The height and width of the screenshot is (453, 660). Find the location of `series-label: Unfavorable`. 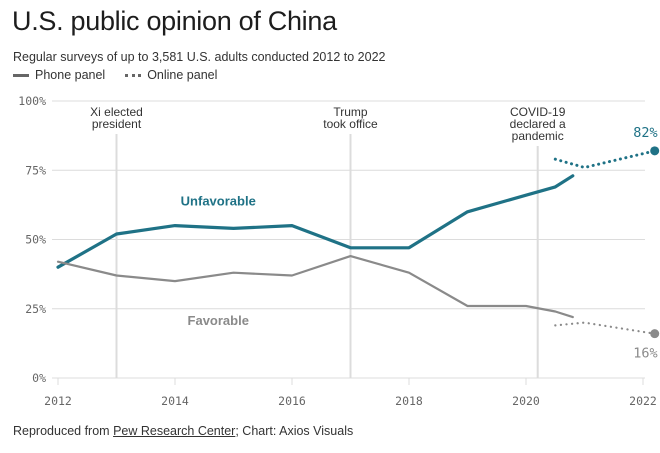

series-label: Unfavorable is located at coordinates (218, 201).